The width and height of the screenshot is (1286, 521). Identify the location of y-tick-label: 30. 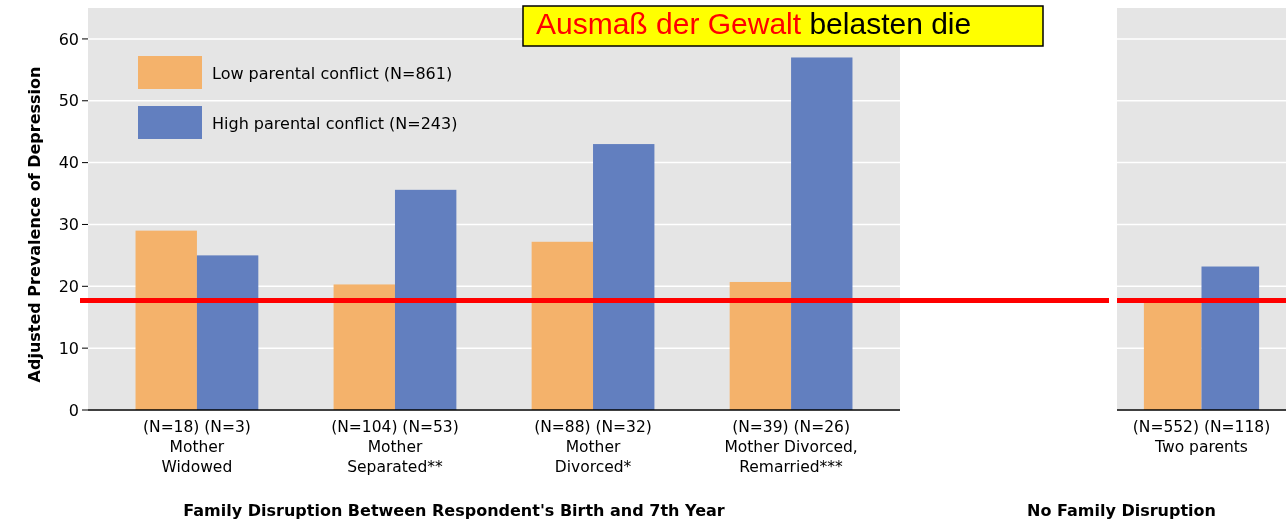
(68, 225).